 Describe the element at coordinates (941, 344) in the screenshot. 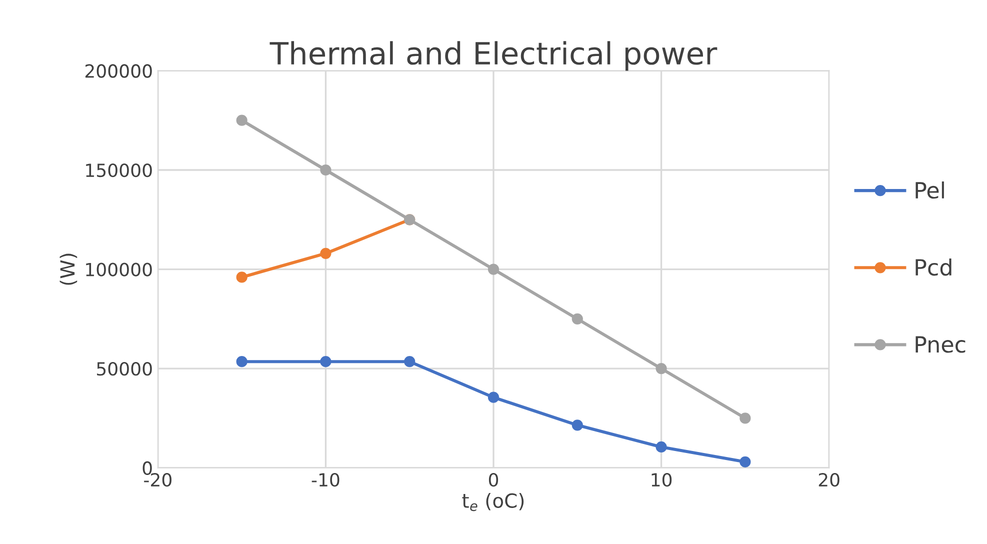

I see `legend-label: Pnec` at that location.